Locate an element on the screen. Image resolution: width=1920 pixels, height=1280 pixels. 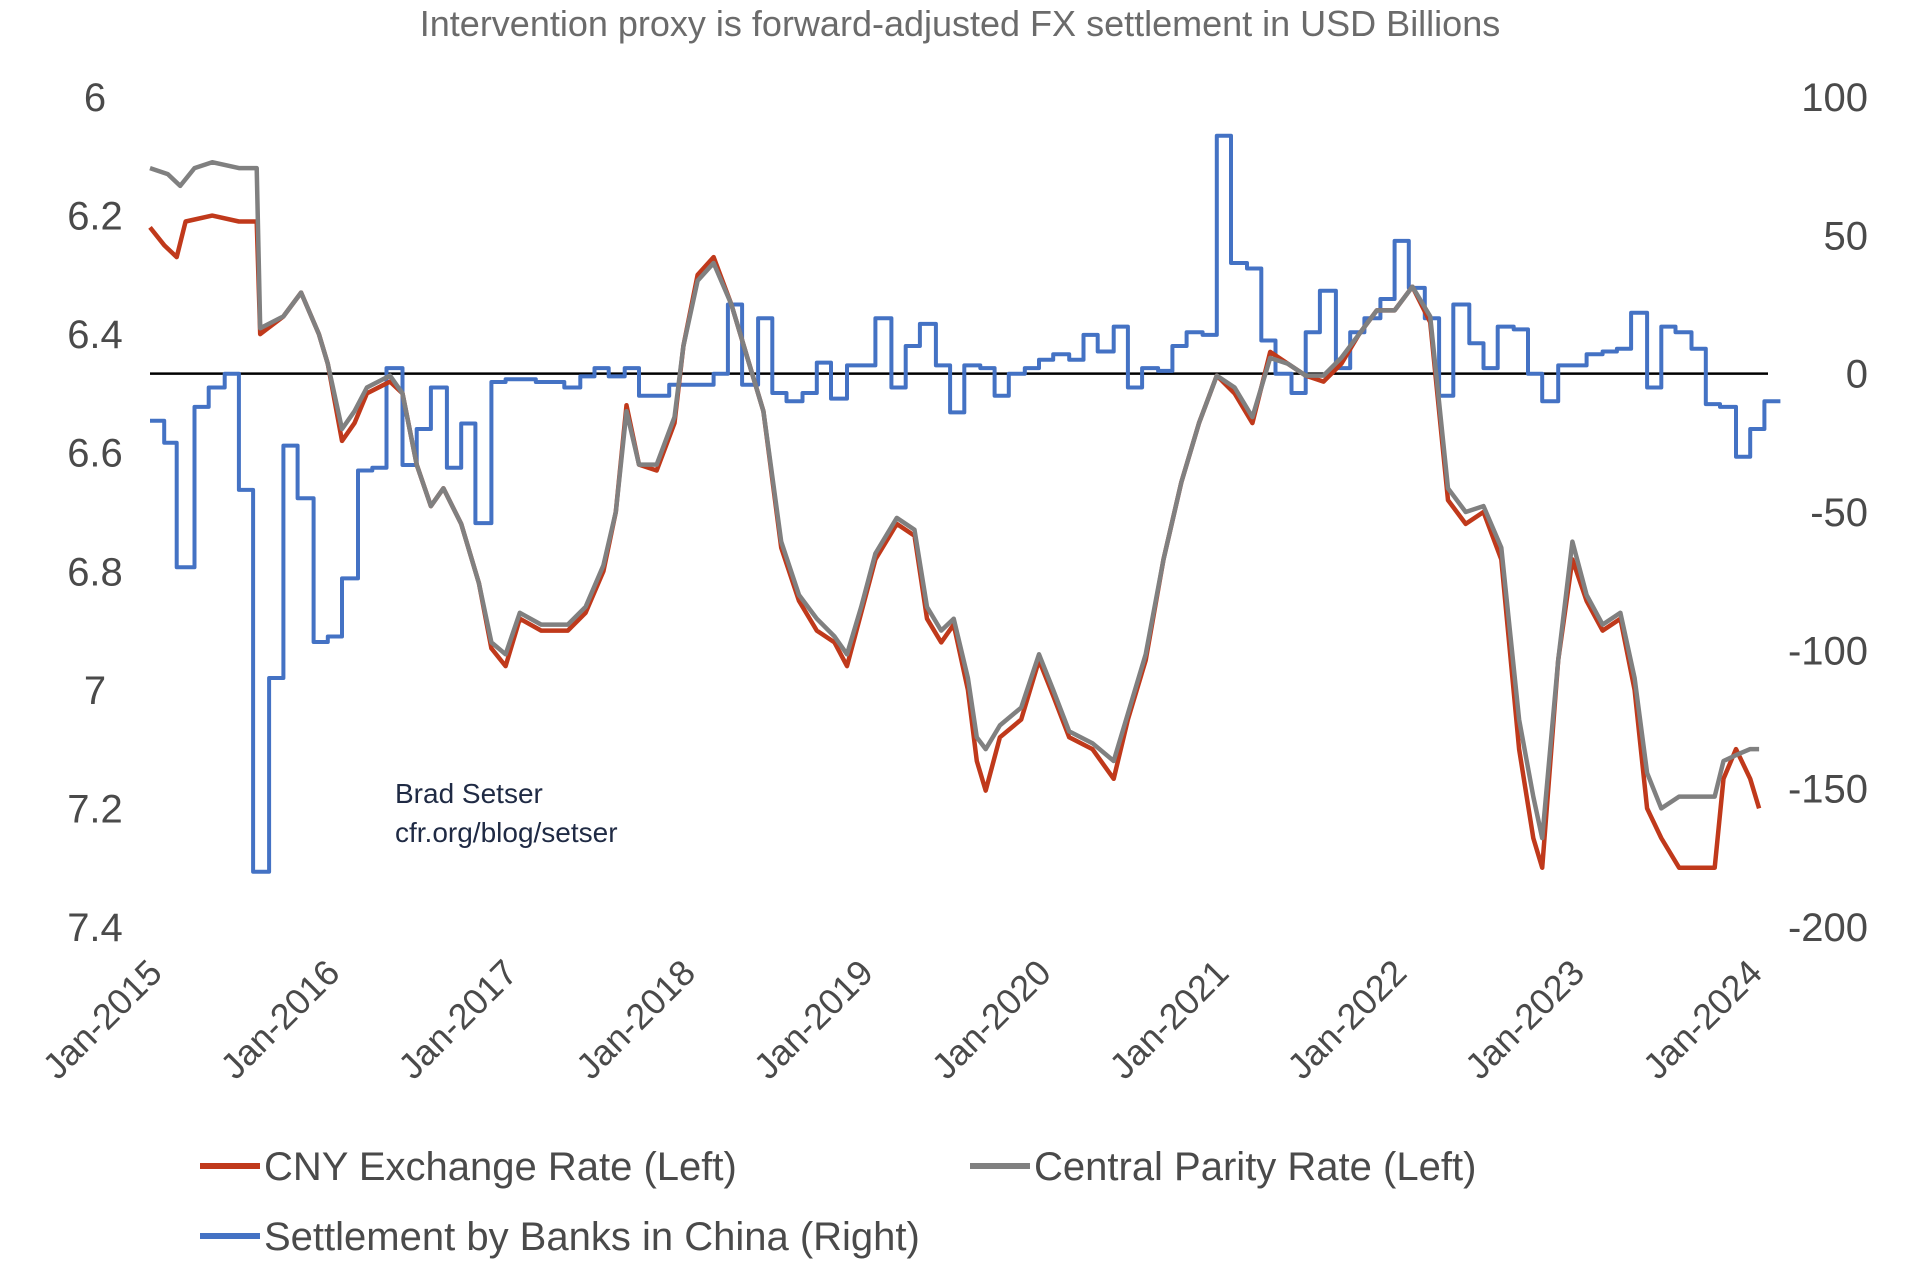
x-tick-label: Jan-2016 is located at coordinates (279, 1019).